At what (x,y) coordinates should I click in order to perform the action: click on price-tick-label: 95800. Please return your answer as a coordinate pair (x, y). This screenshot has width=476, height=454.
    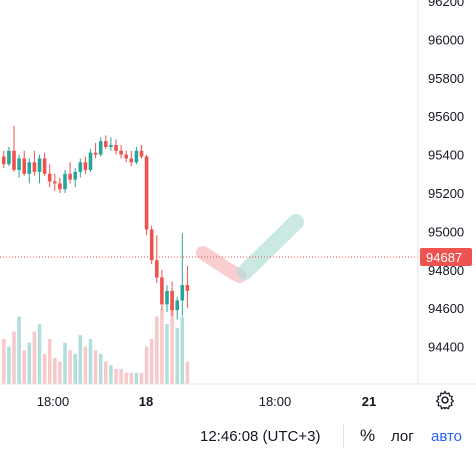
    Looking at the image, I should click on (446, 78).